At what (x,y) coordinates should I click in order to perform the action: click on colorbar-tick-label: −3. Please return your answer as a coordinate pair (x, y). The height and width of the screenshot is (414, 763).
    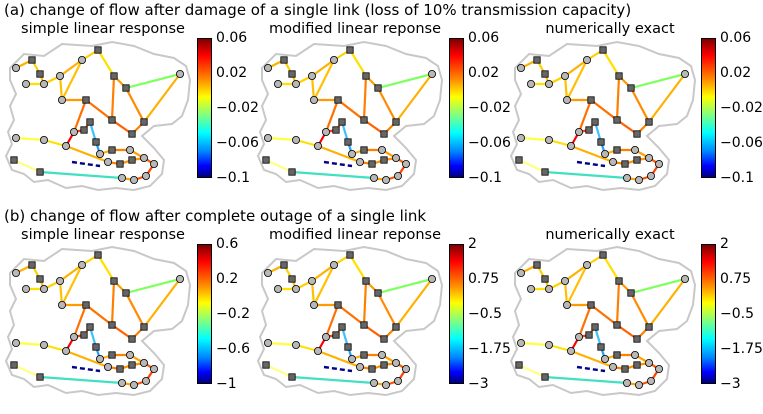
    Looking at the image, I should click on (478, 384).